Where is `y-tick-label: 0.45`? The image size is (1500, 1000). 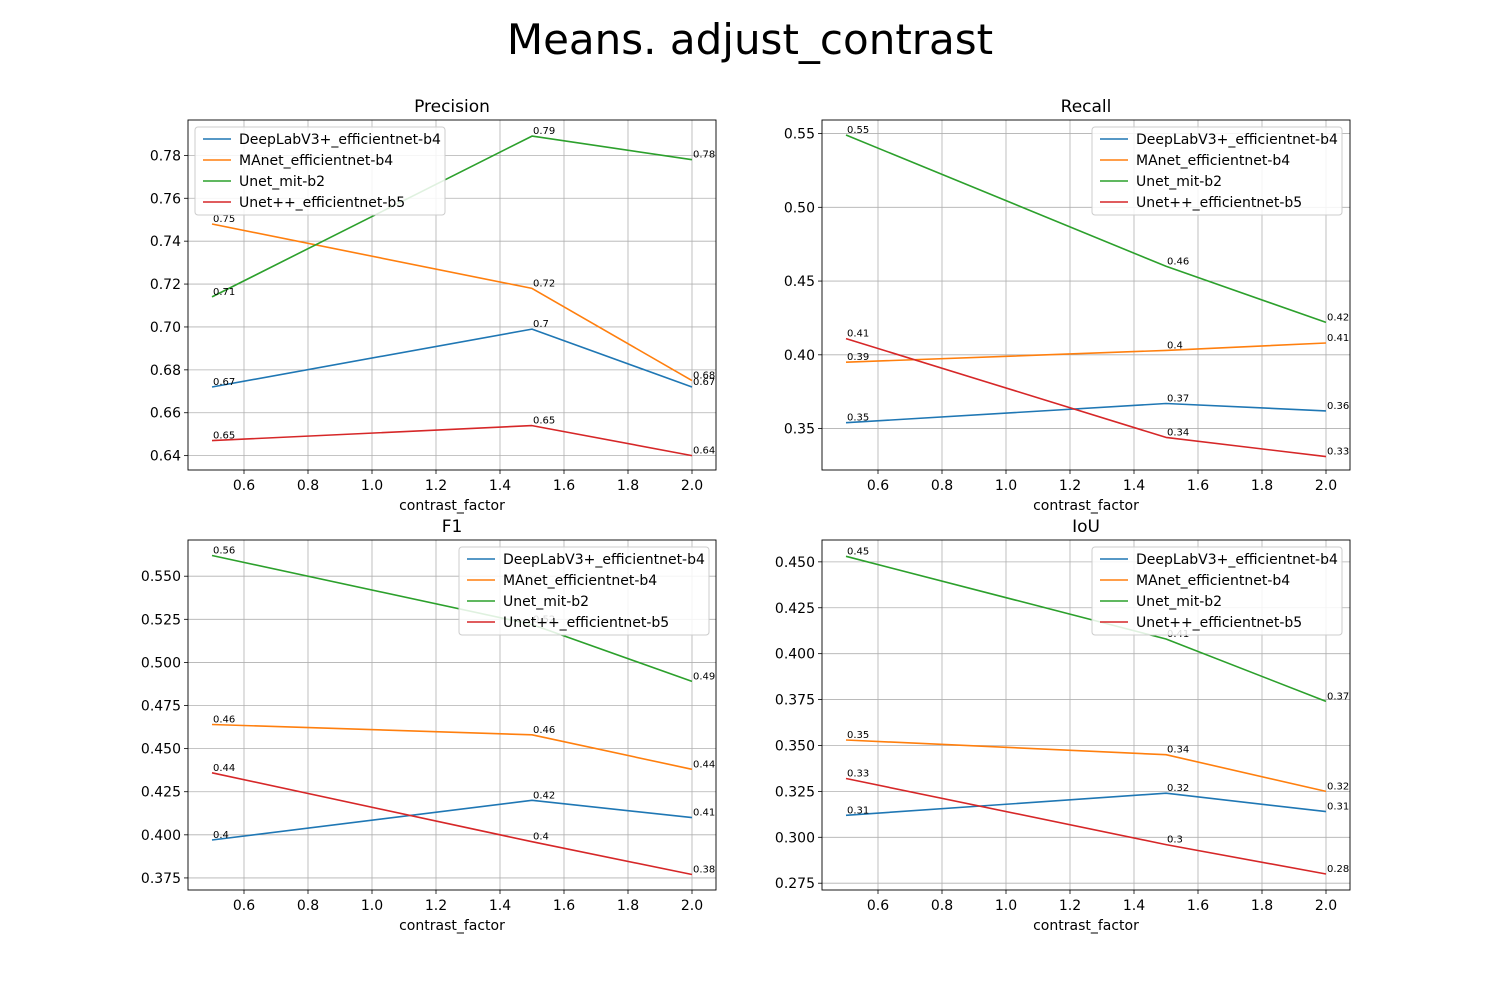 y-tick-label: 0.45 is located at coordinates (799, 282).